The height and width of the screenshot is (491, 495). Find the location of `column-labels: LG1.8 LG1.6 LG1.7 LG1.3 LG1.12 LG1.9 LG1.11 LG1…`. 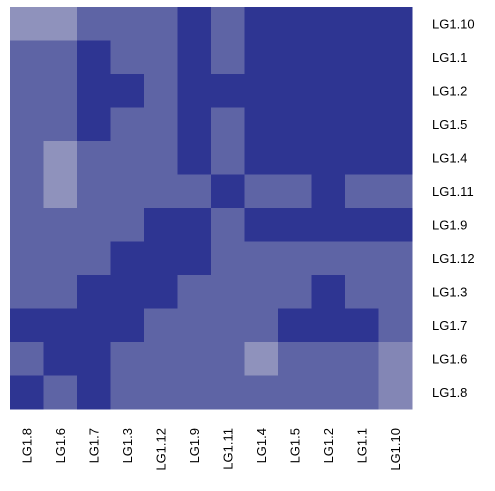

column-labels: LG1.8 LG1.6 LG1.7 LG1.3 LG1.12 LG1.9 LG1.11 LG1… is located at coordinates (211, 449).